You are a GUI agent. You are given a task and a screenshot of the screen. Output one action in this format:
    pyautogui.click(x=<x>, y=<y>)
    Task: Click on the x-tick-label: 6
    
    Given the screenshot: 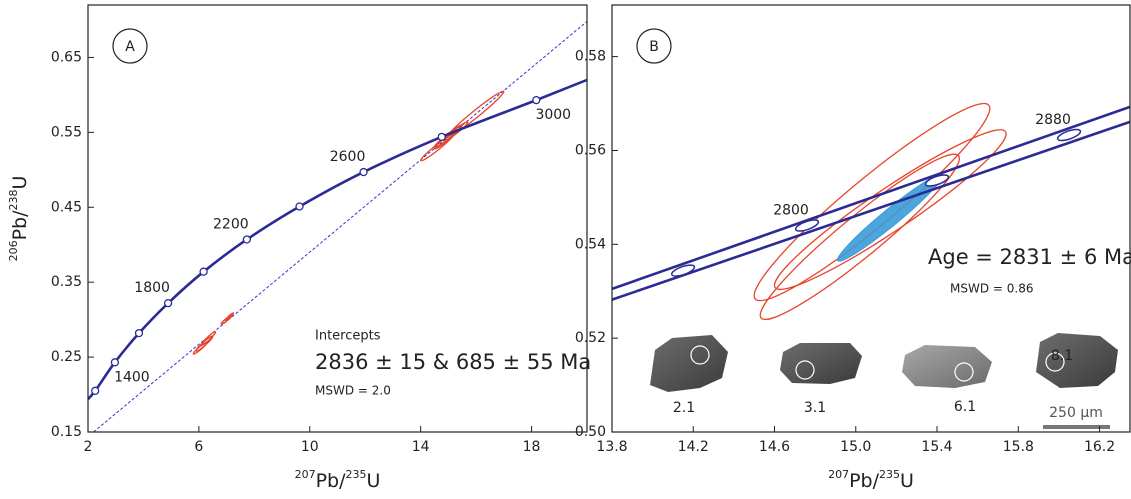 What is the action you would take?
    pyautogui.click(x=198, y=447)
    